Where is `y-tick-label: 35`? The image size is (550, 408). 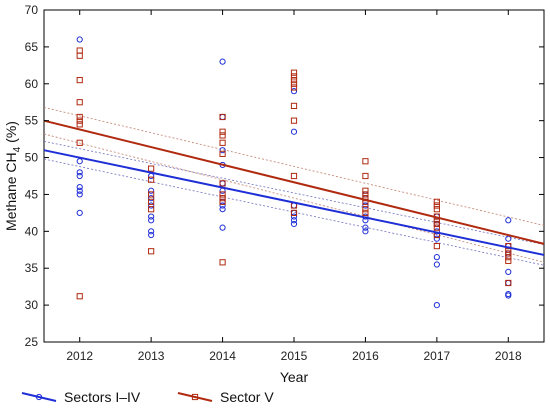
y-tick-label: 35 is located at coordinates (32, 268).